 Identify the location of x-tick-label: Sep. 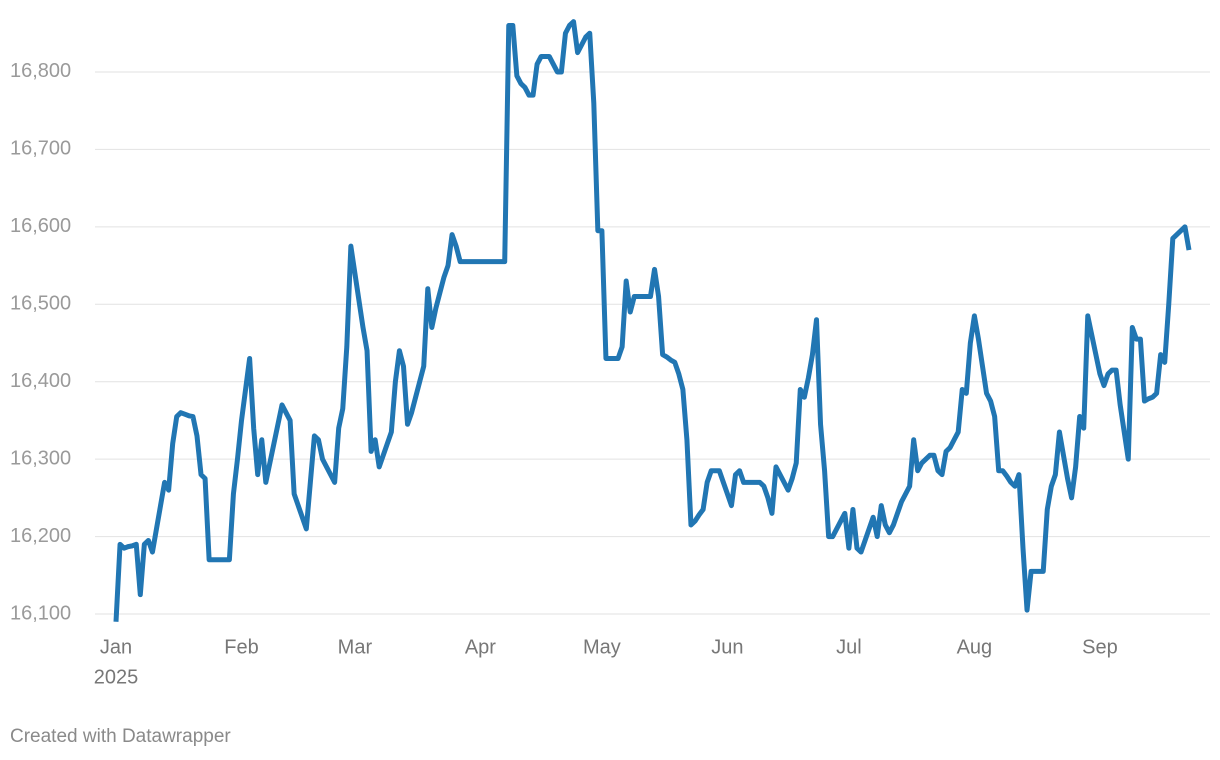
(1100, 647).